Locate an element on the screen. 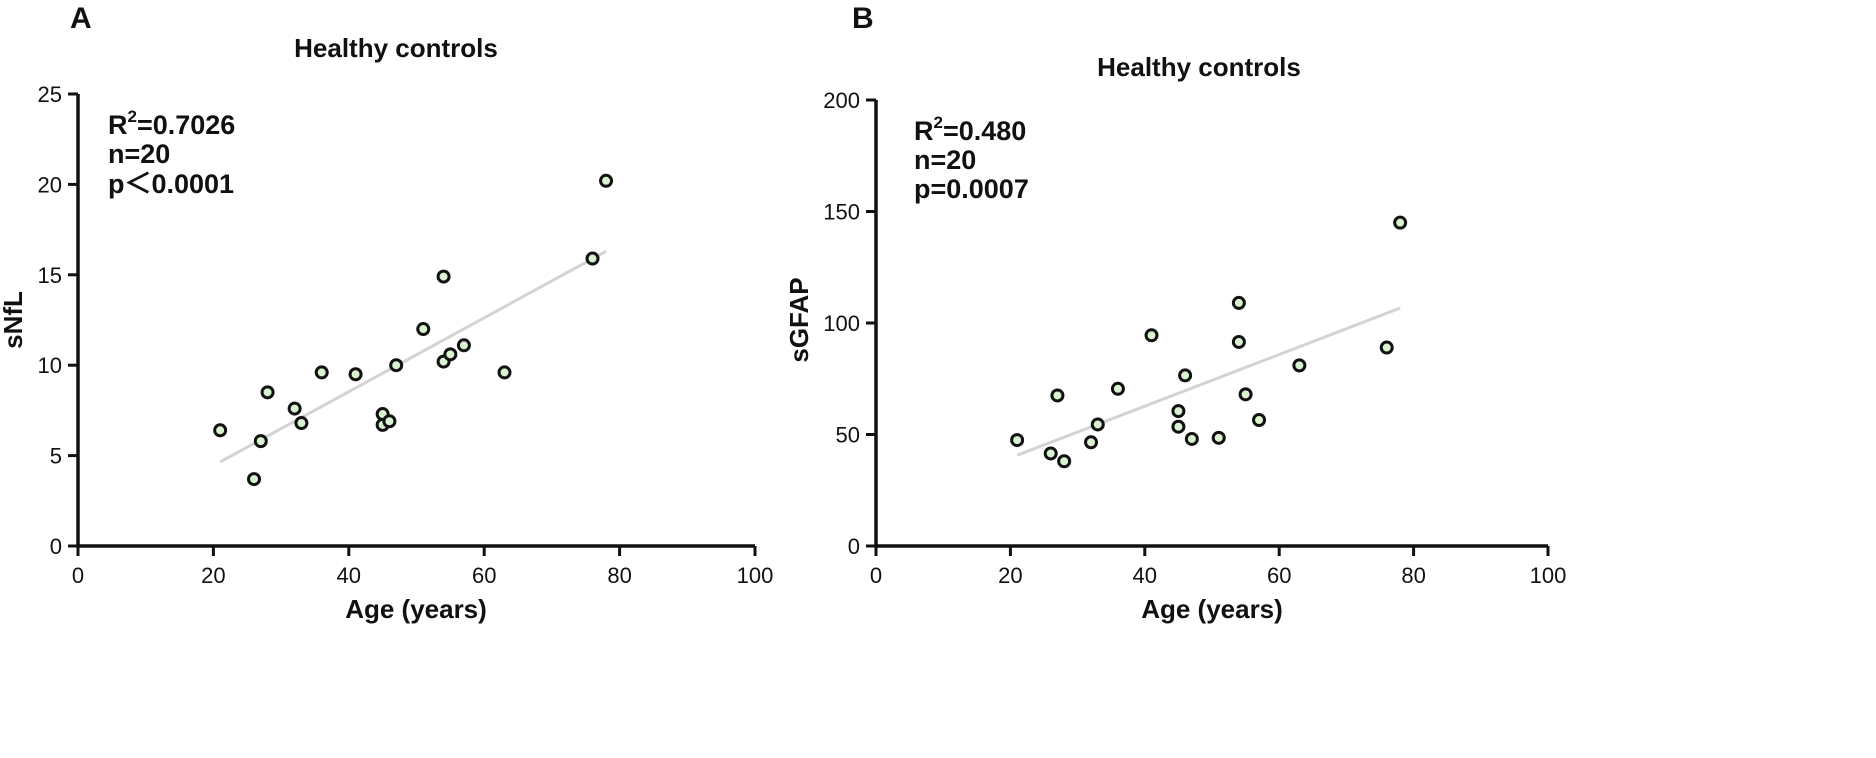 The width and height of the screenshot is (1876, 758). y-axis-title-b: sGFAP is located at coordinates (799, 319).